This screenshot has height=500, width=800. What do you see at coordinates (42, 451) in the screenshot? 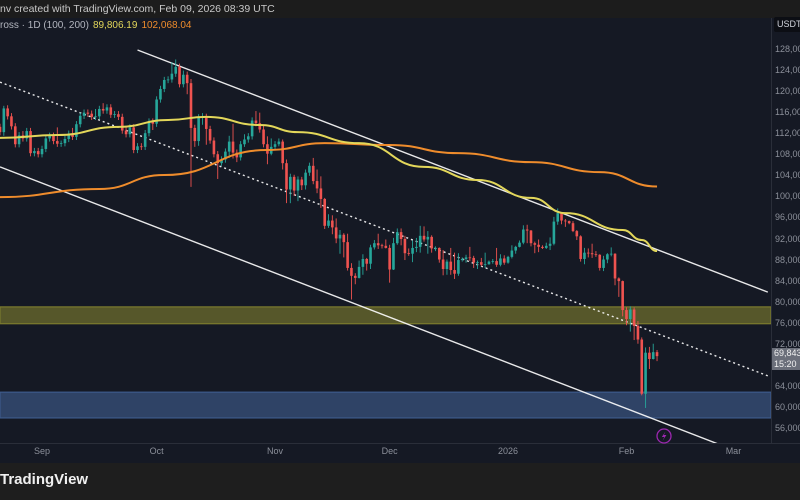
I see `time-tick-label: Sep` at bounding box center [42, 451].